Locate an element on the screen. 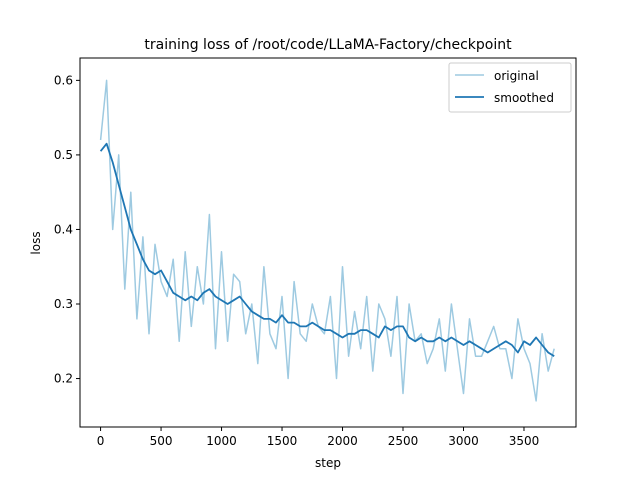 This screenshot has height=480, width=640. y-tick-label: 0.3 is located at coordinates (63, 304).